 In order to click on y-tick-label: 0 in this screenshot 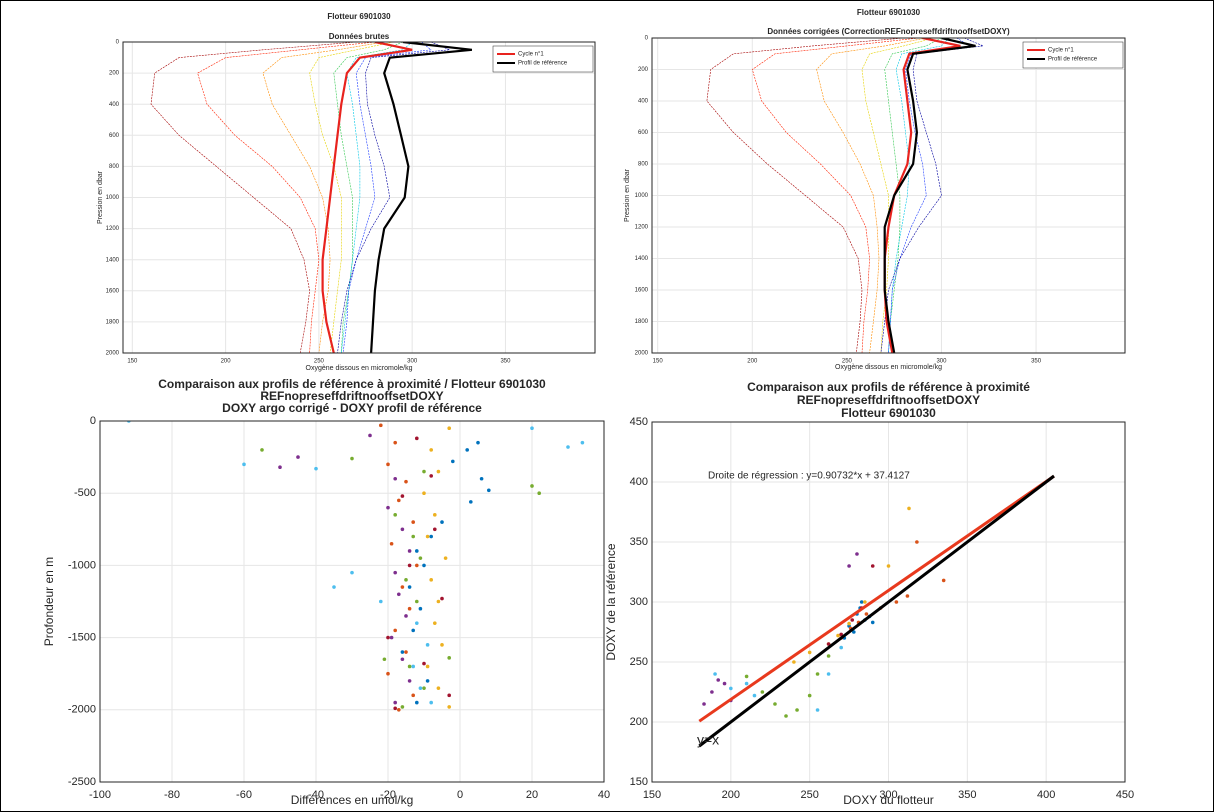, I will do `click(118, 43)`.